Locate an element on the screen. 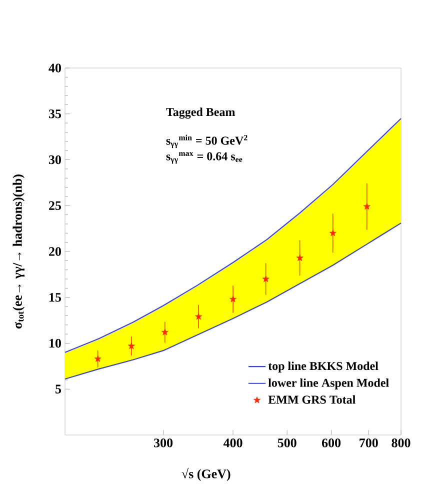 The width and height of the screenshot is (431, 500). y-tick-label: 40 is located at coordinates (54, 68).